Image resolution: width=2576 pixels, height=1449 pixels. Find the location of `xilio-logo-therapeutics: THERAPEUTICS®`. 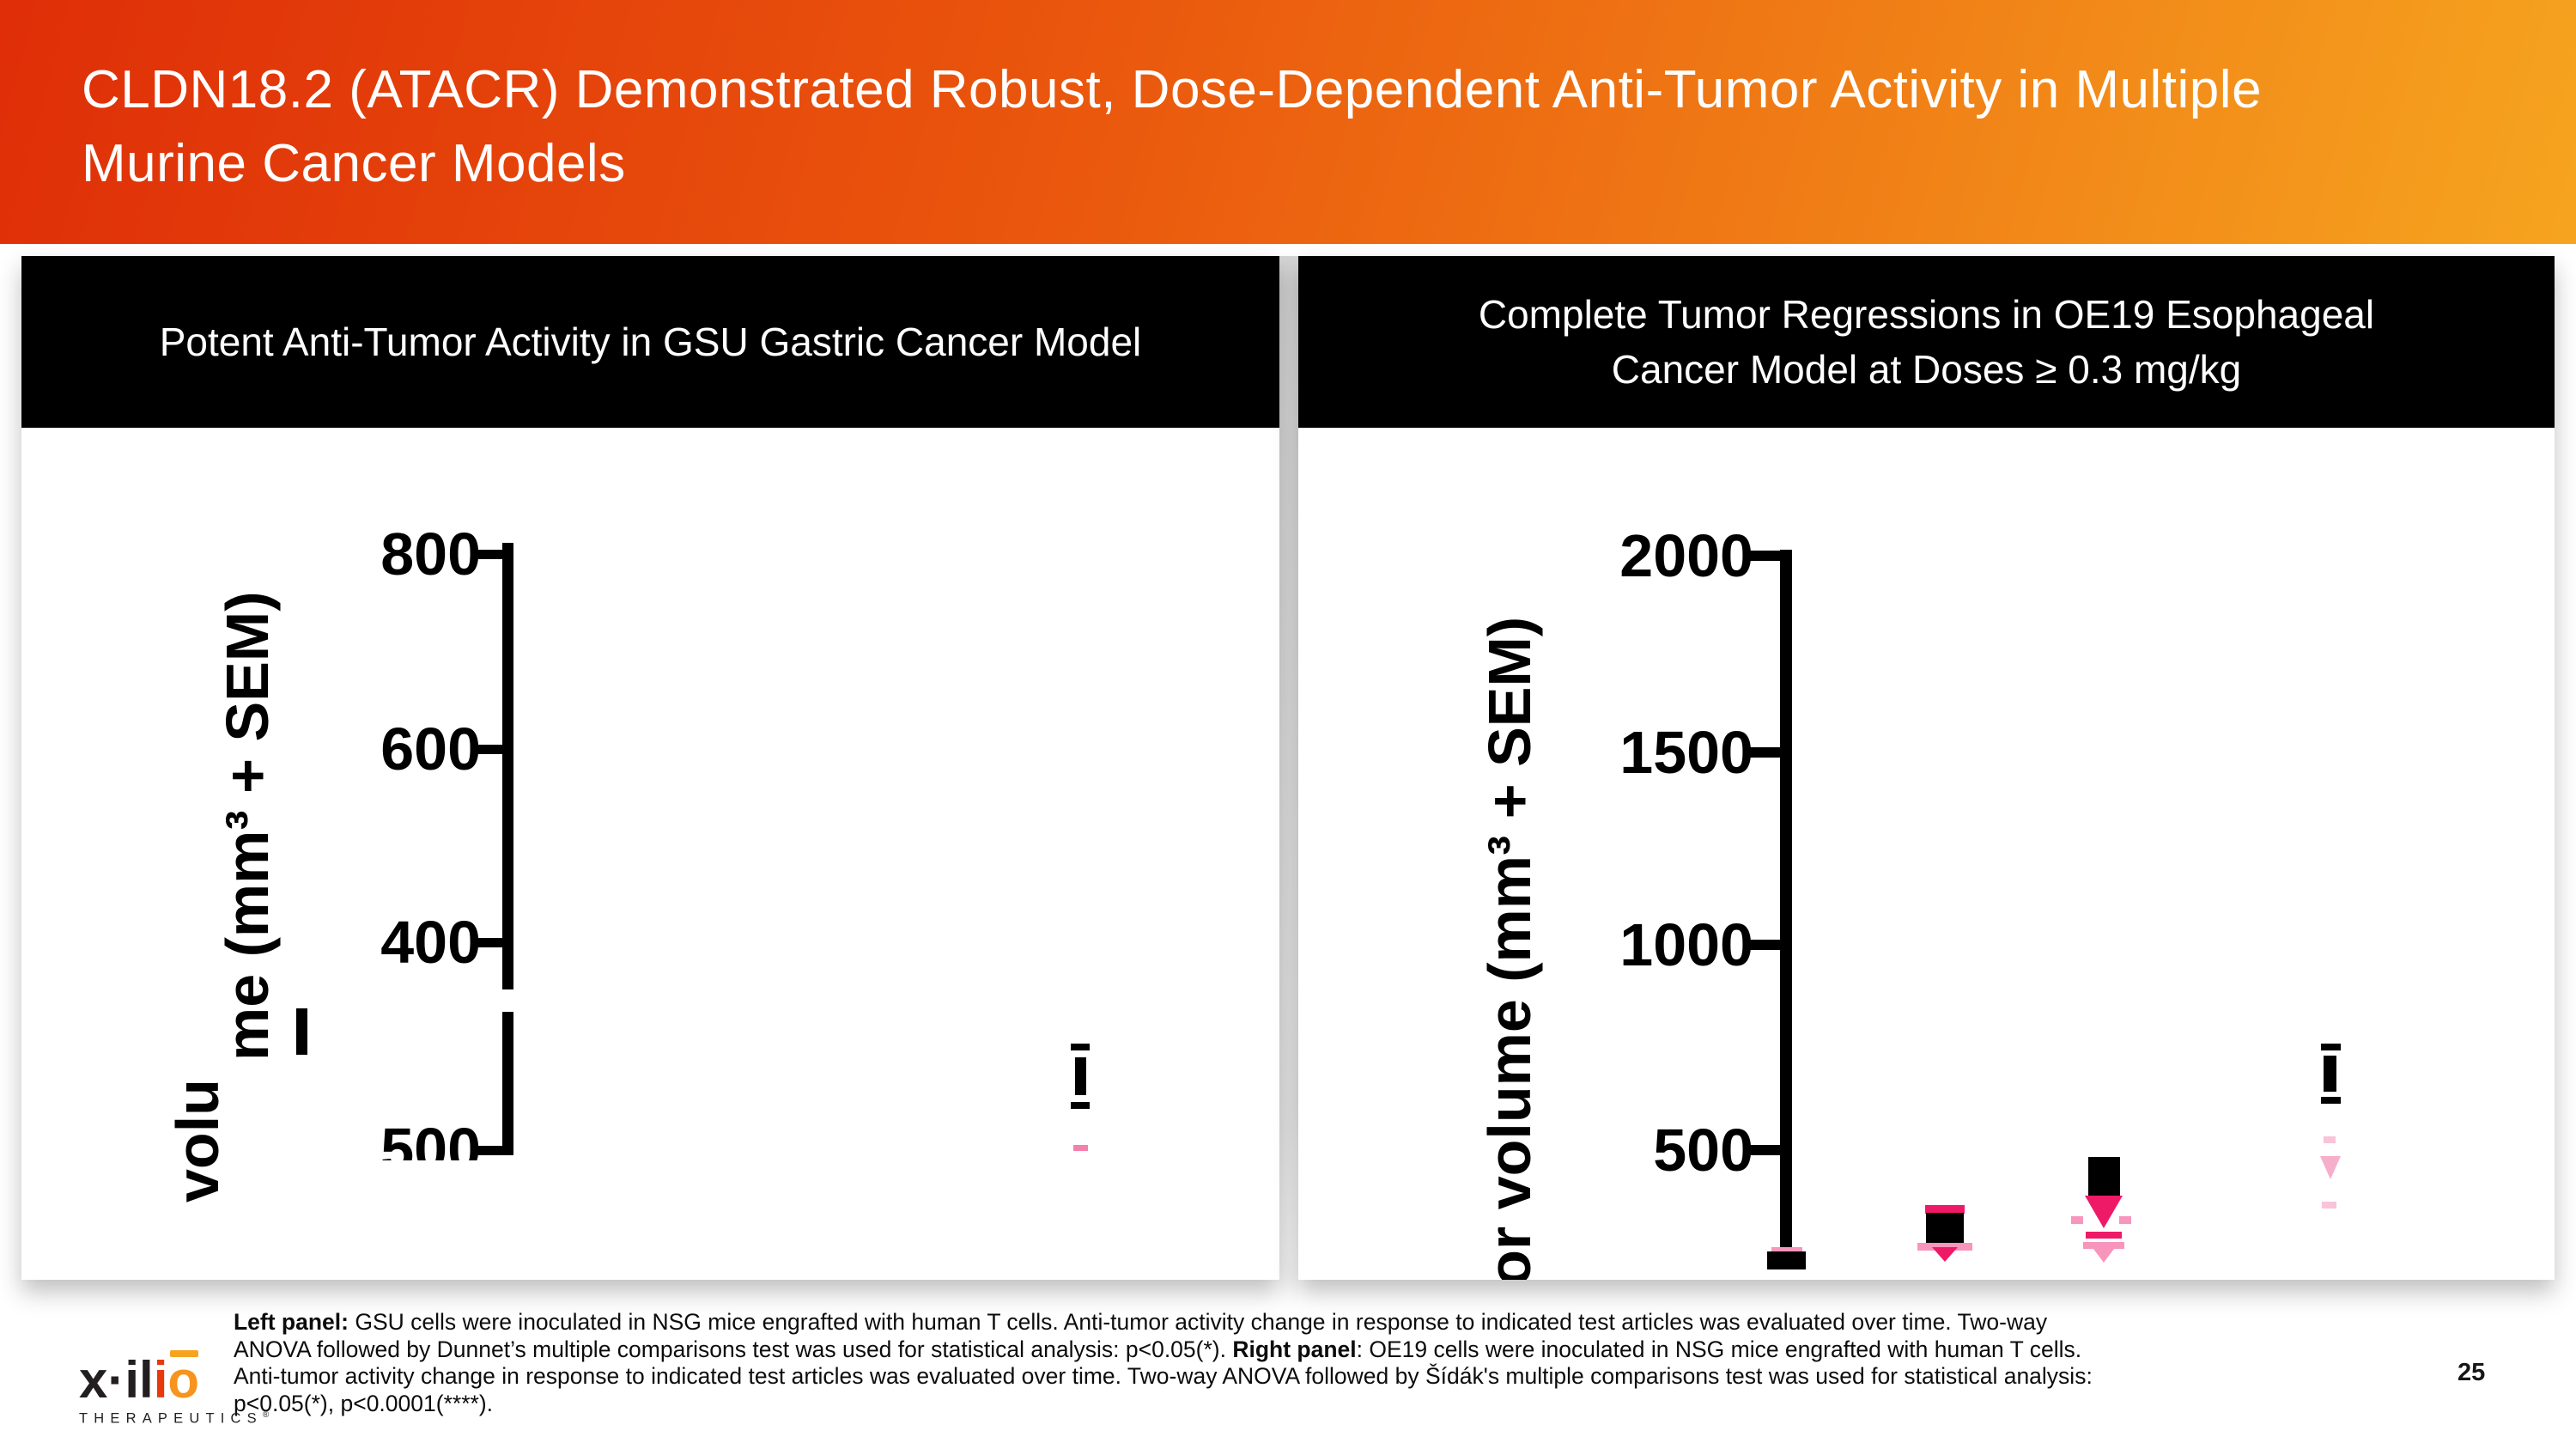

xilio-logo-therapeutics: THERAPEUTICS® is located at coordinates (191, 1419).